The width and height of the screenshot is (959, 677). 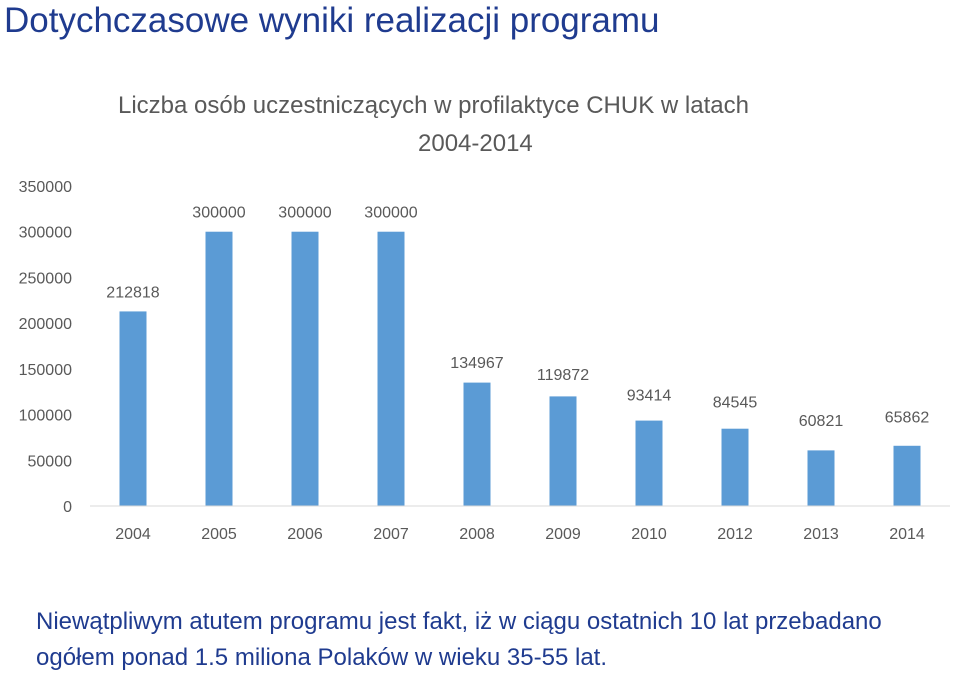 What do you see at coordinates (304, 213) in the screenshot?
I see `data-label-2006: 300000` at bounding box center [304, 213].